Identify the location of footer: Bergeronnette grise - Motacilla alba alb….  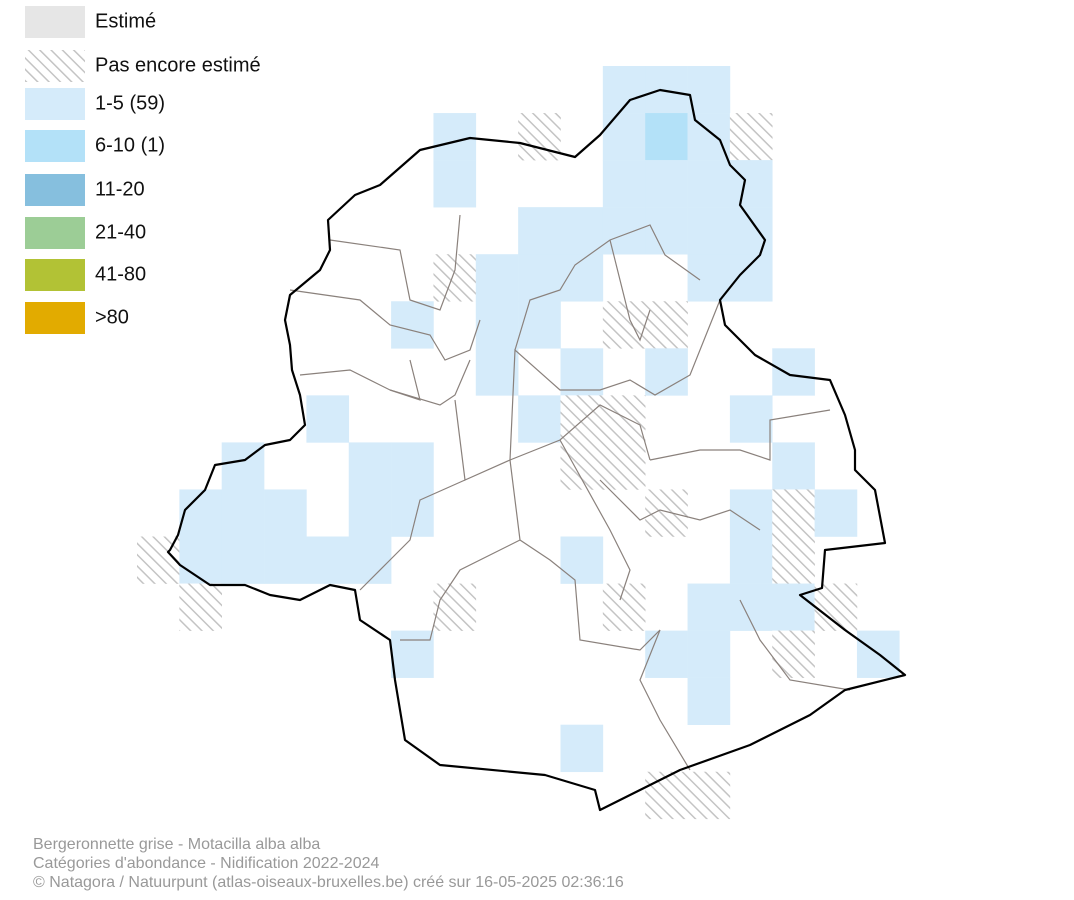
(328, 863).